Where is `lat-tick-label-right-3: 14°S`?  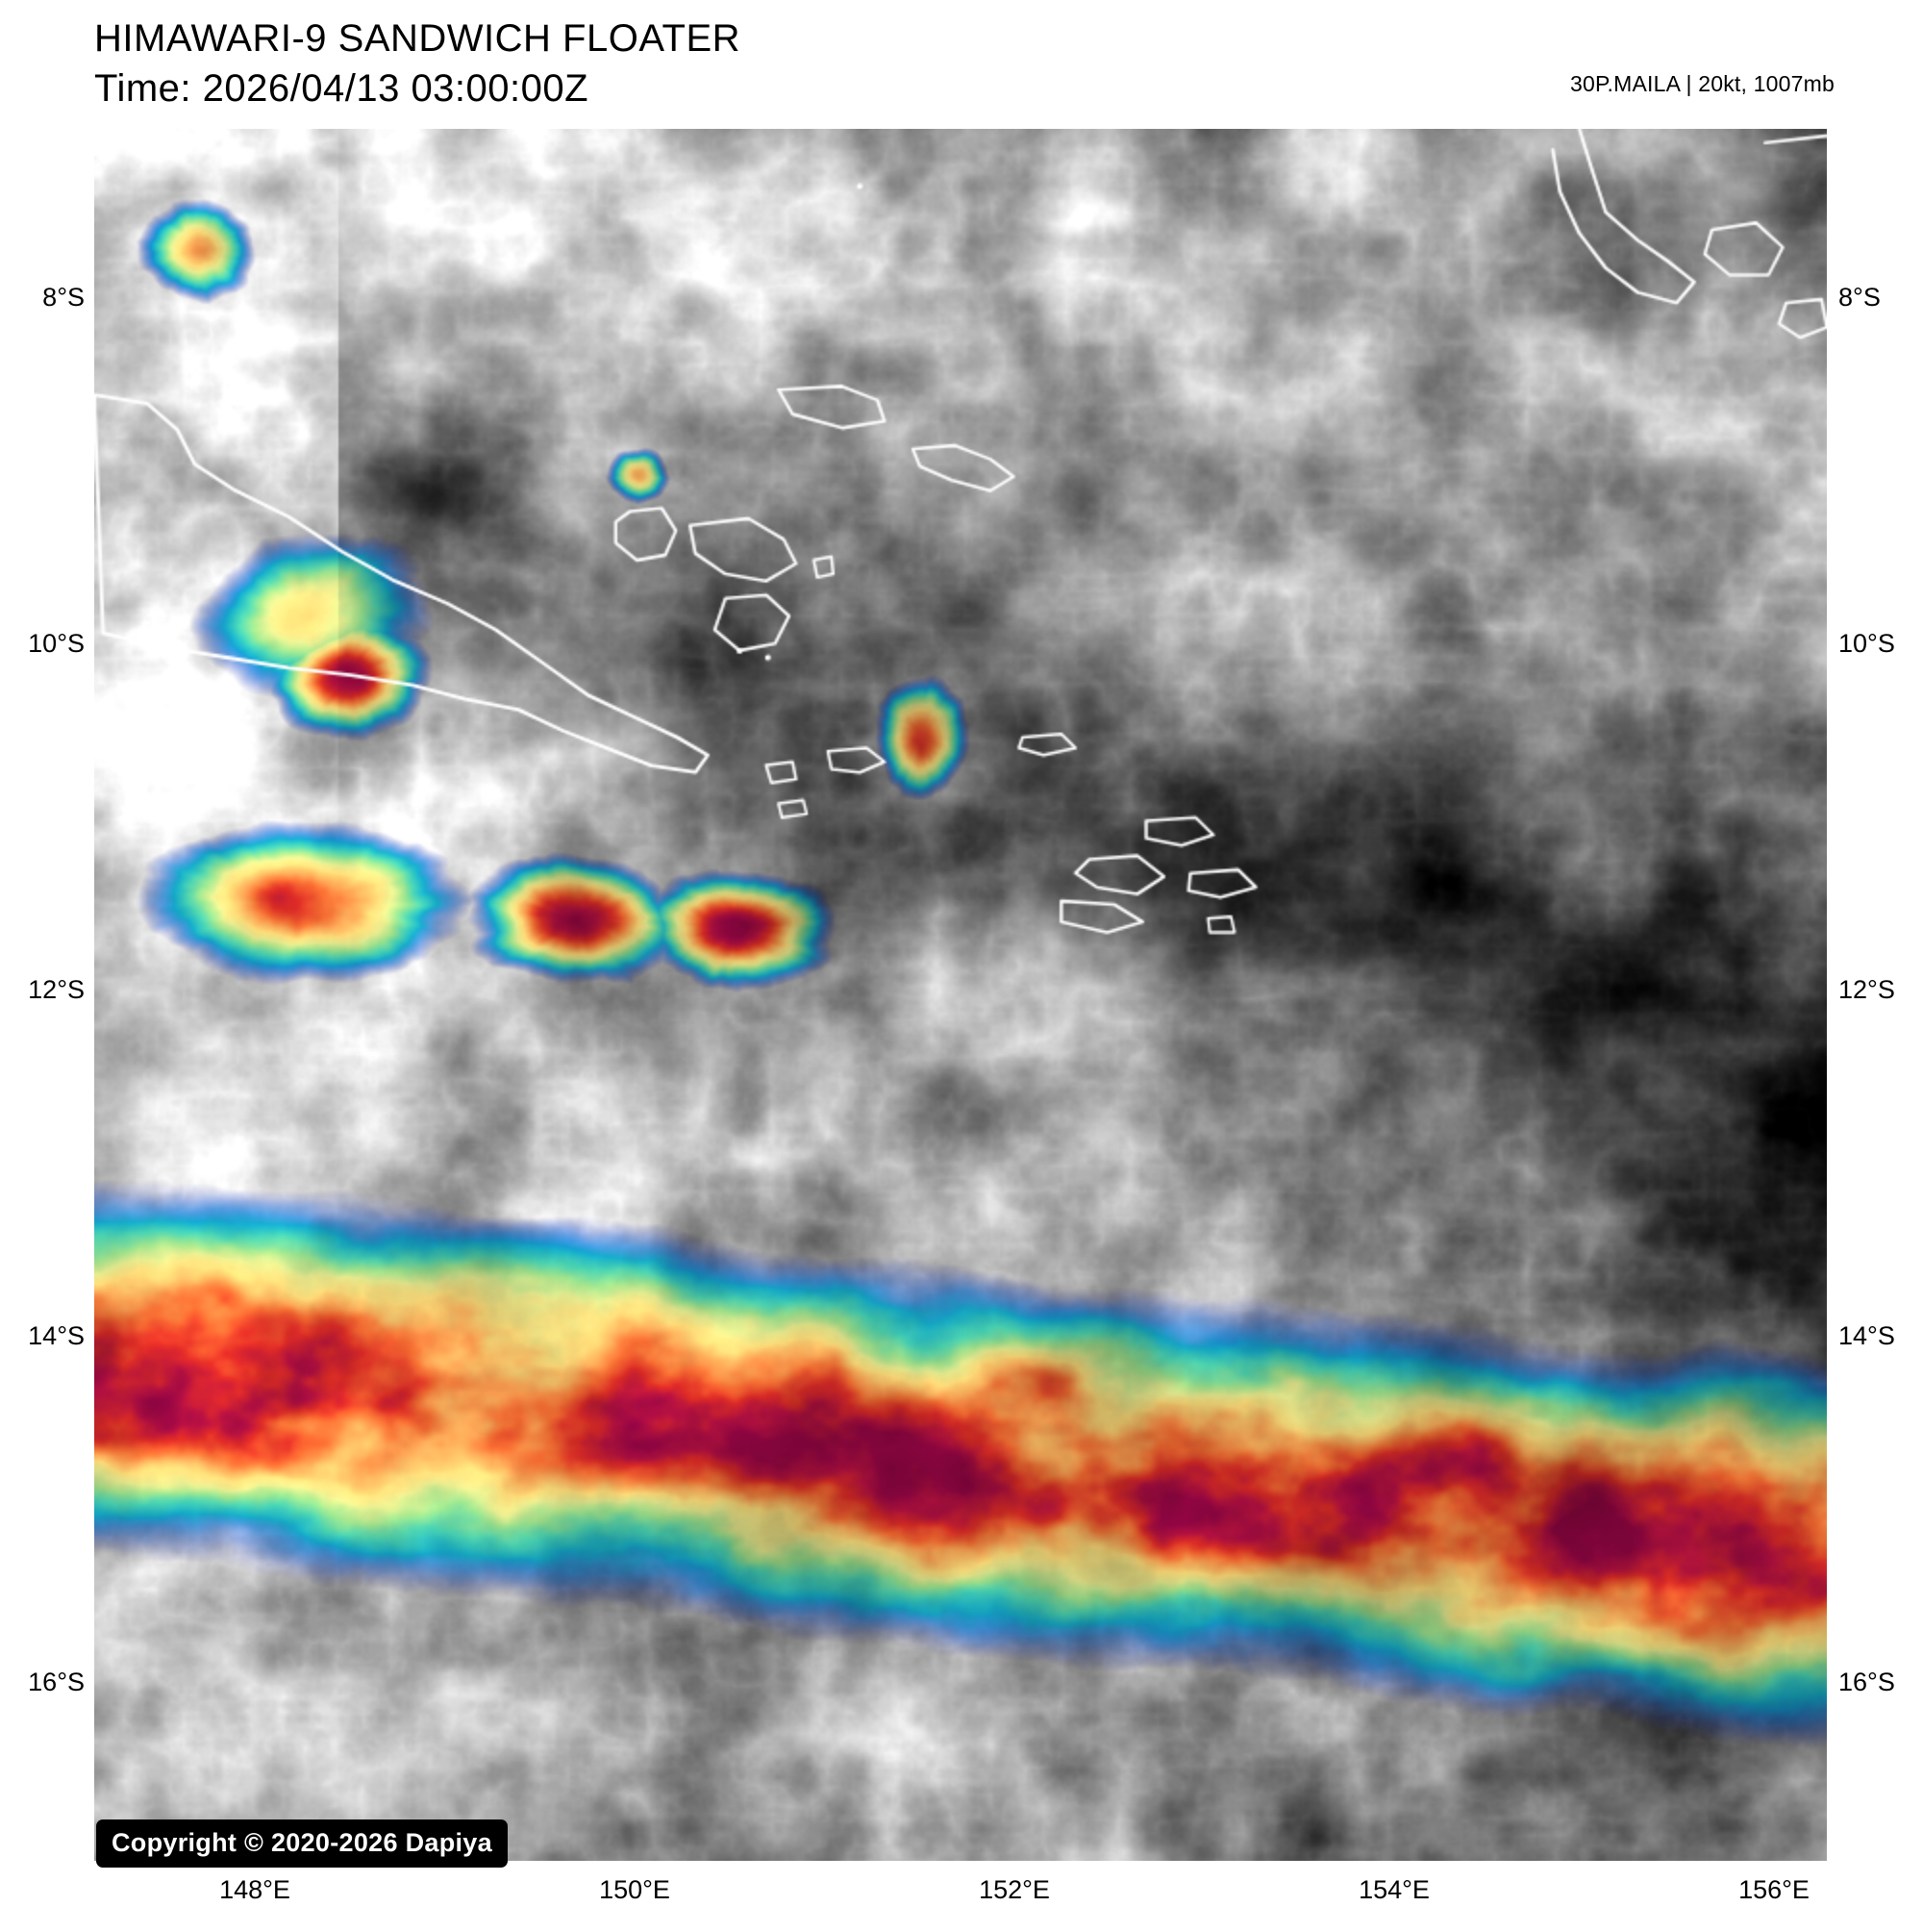
lat-tick-label-right-3: 14°S is located at coordinates (1866, 1335).